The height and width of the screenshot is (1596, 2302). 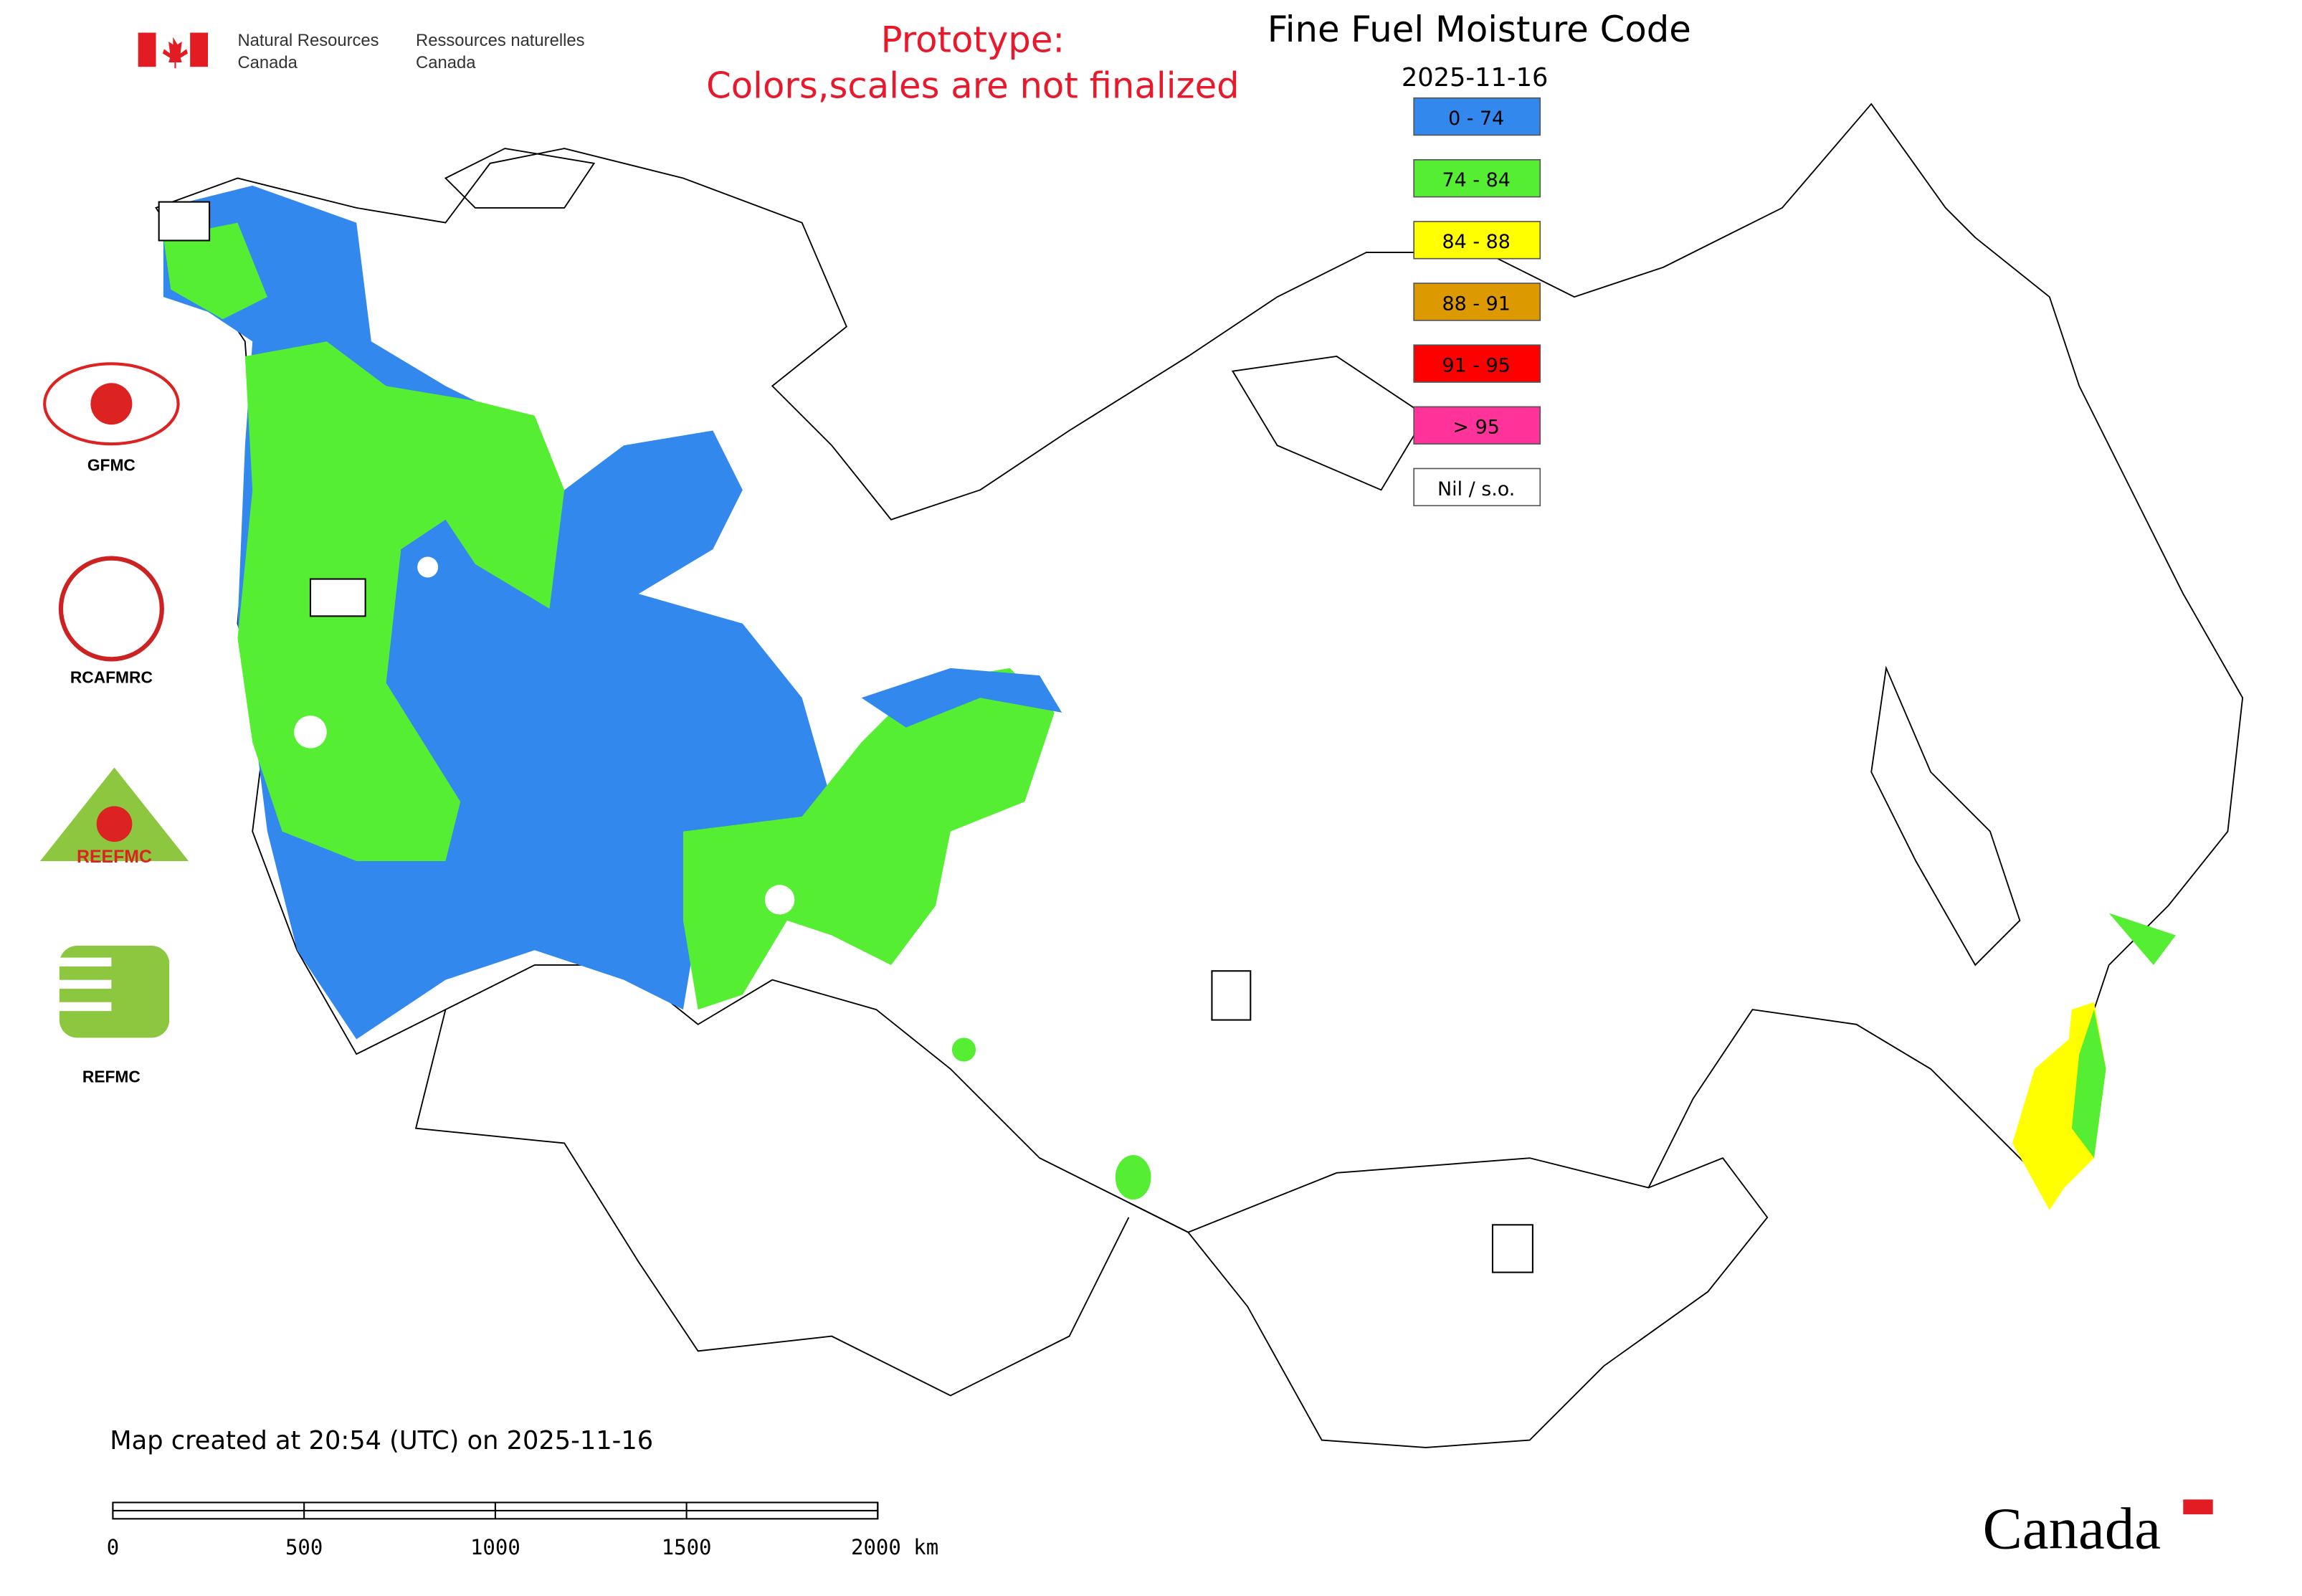 I want to click on legend-label: 74 - 84, so click(x=1477, y=180).